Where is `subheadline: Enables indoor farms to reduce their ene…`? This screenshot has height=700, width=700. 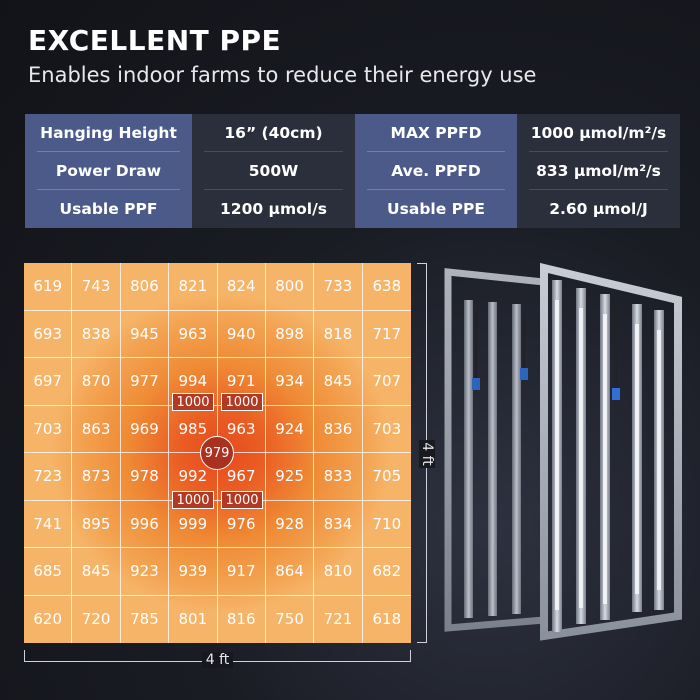
subheadline: Enables indoor farms to reduce their ene… is located at coordinates (282, 75).